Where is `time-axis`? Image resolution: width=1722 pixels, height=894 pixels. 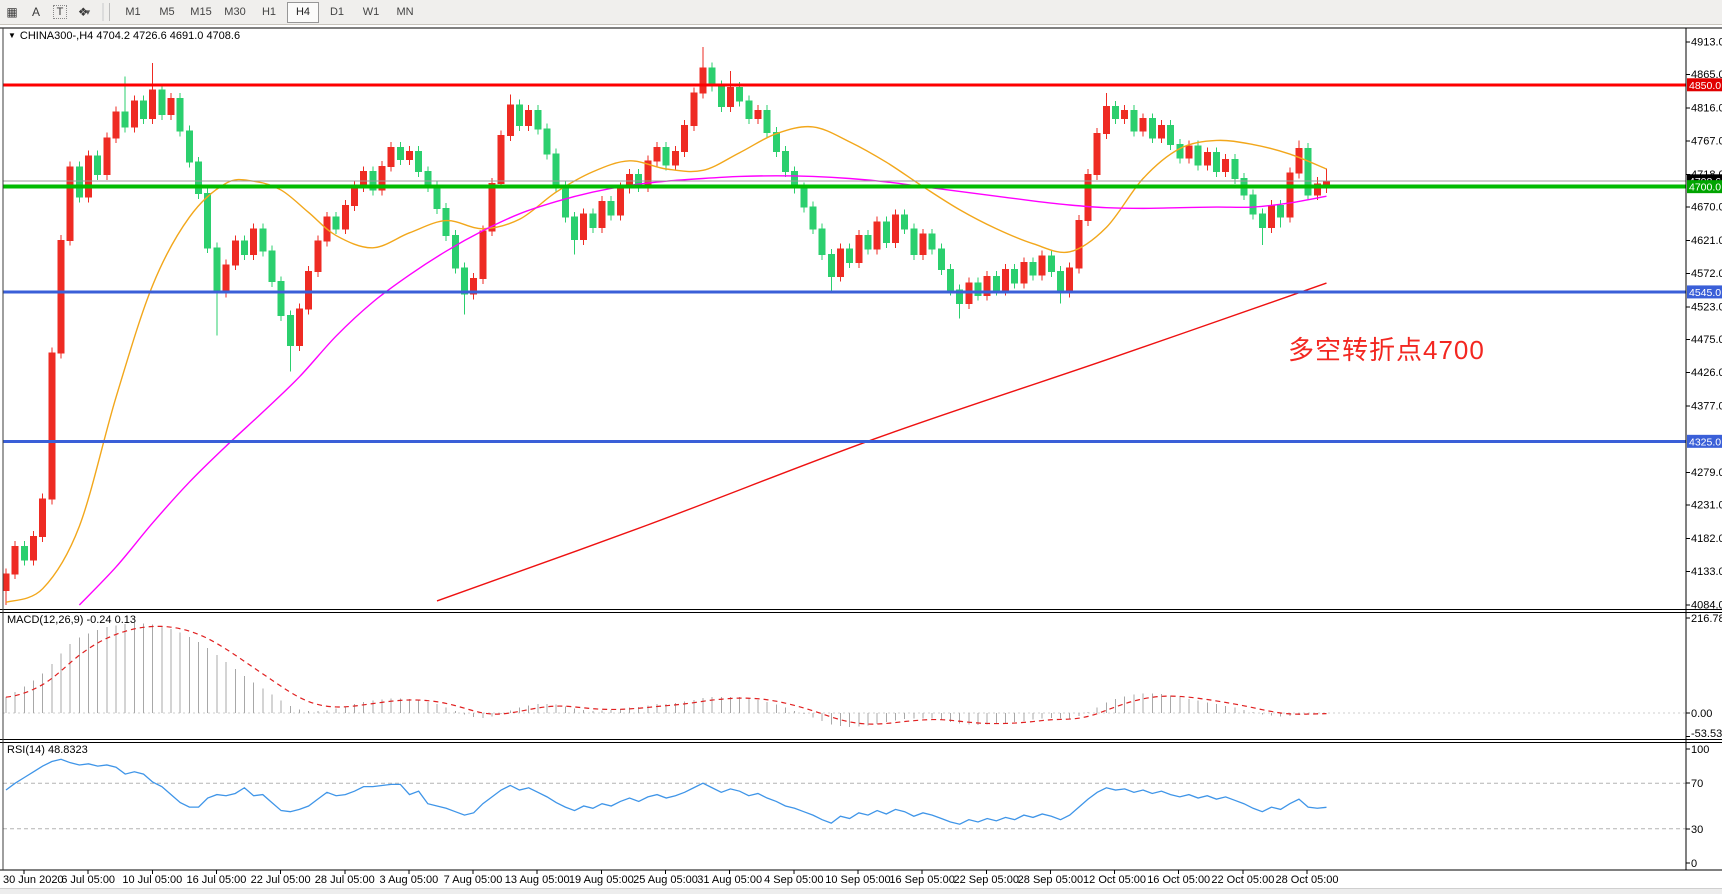
time-axis is located at coordinates (843, 879).